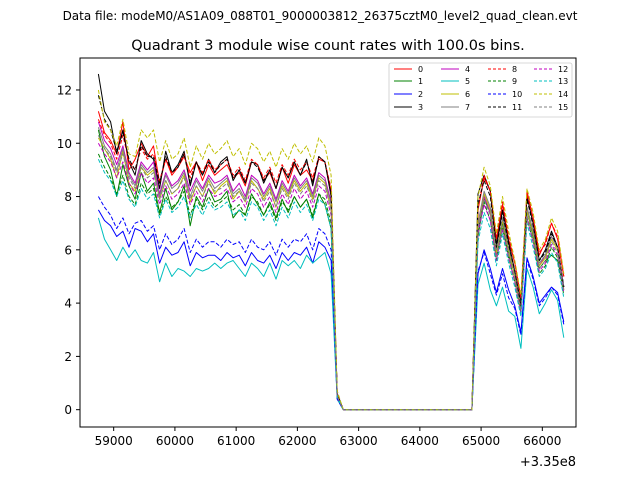 Image resolution: width=640 pixels, height=480 pixels. Describe the element at coordinates (328, 437) in the screenshot. I see `x-axis: 59000 60000 61000 62000 63000 64000 65000 66000` at that location.